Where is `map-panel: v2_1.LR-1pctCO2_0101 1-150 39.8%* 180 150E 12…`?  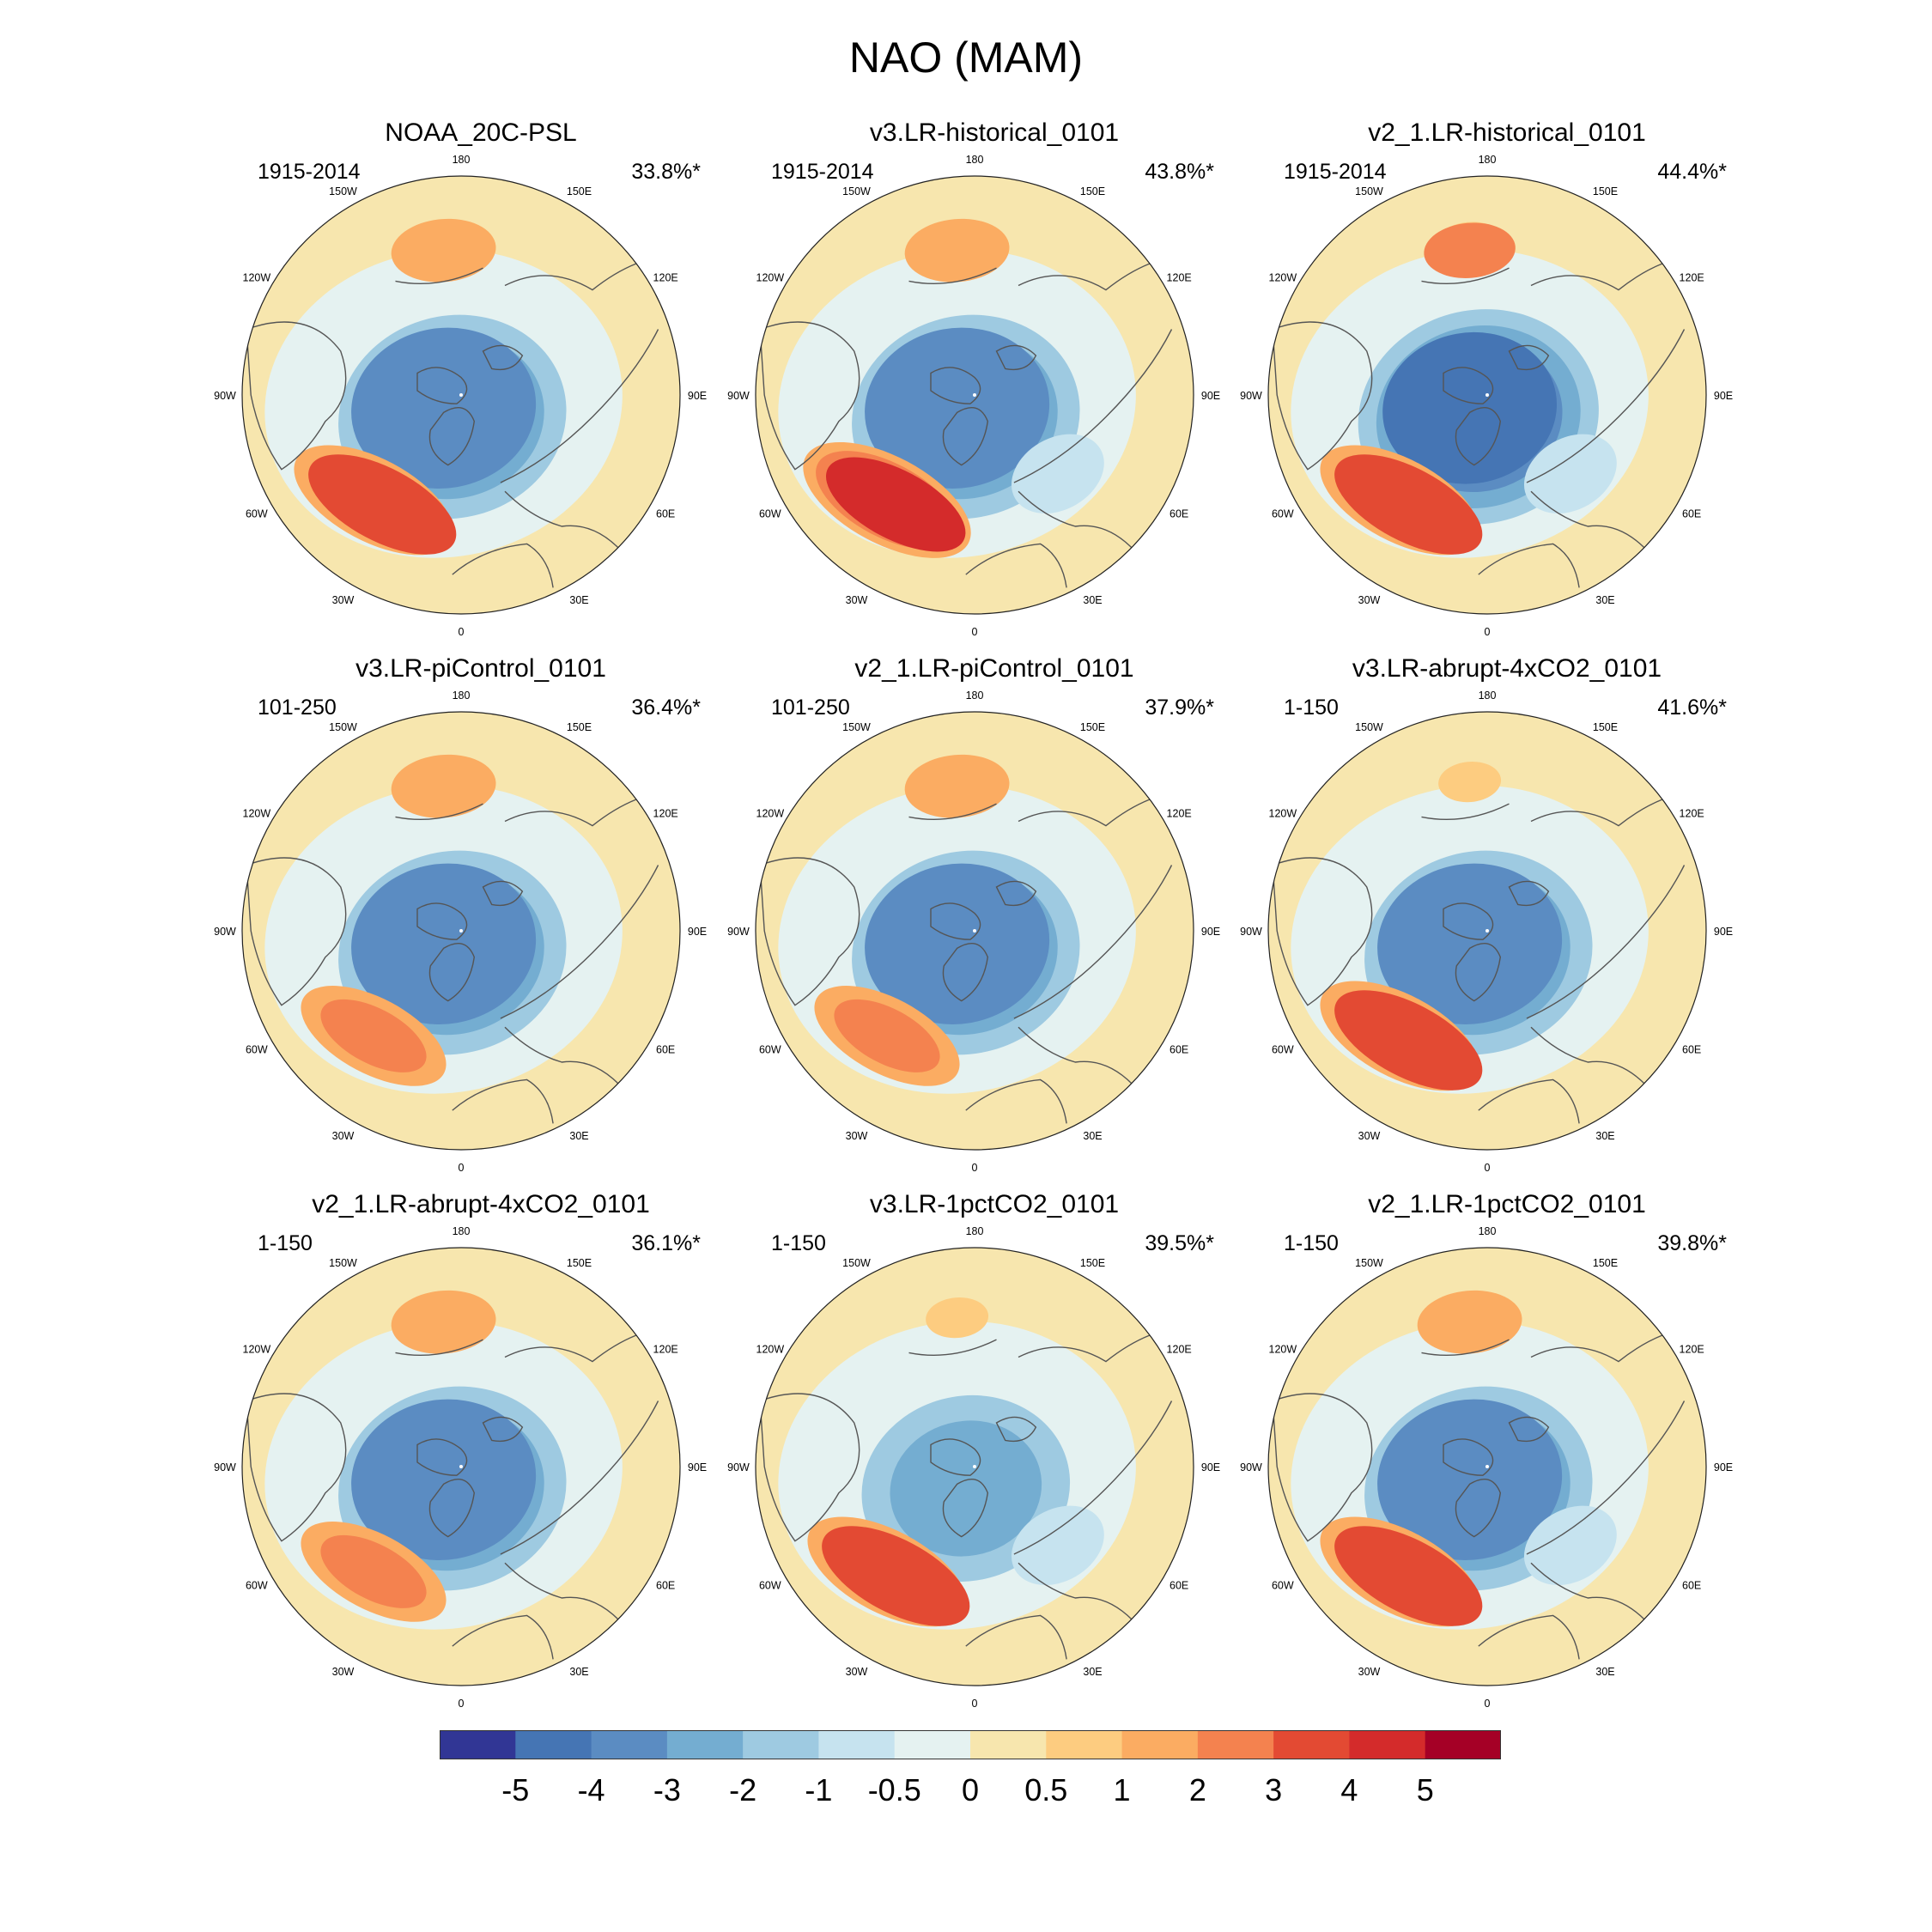 map-panel: v2_1.LR-1pctCO2_0101 1-150 39.8%* 180 150E 12… is located at coordinates (1502, 1456).